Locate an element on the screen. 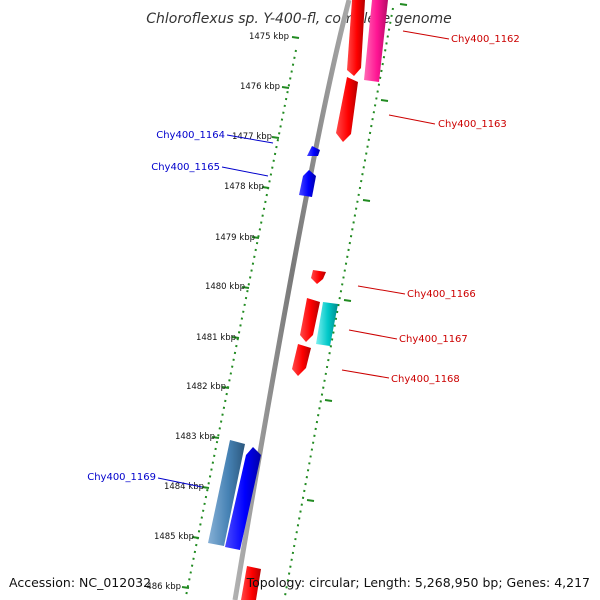 The image size is (600, 600). scale-tick: 1482 kbp is located at coordinates (208, 387).